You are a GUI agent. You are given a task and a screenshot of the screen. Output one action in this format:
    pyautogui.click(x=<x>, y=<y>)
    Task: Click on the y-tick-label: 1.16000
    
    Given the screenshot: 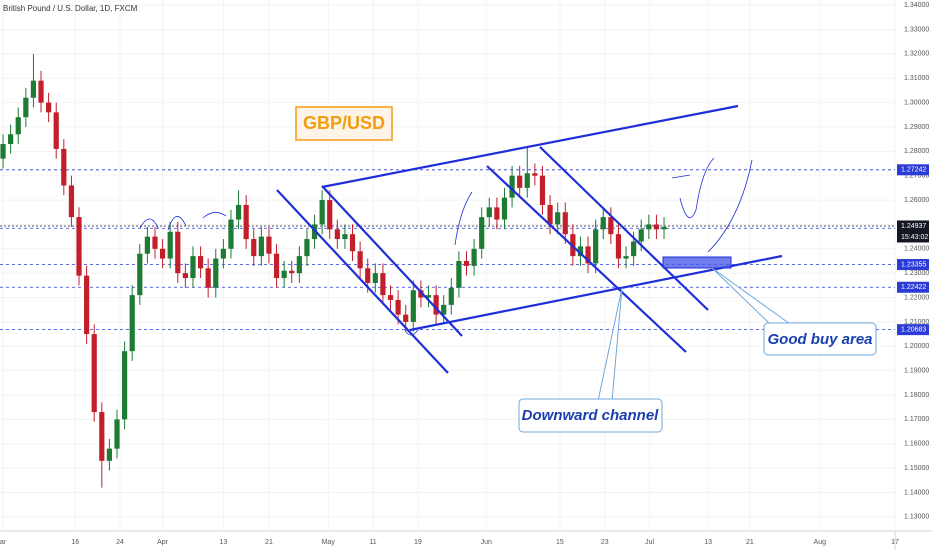 What is the action you would take?
    pyautogui.click(x=916, y=444)
    